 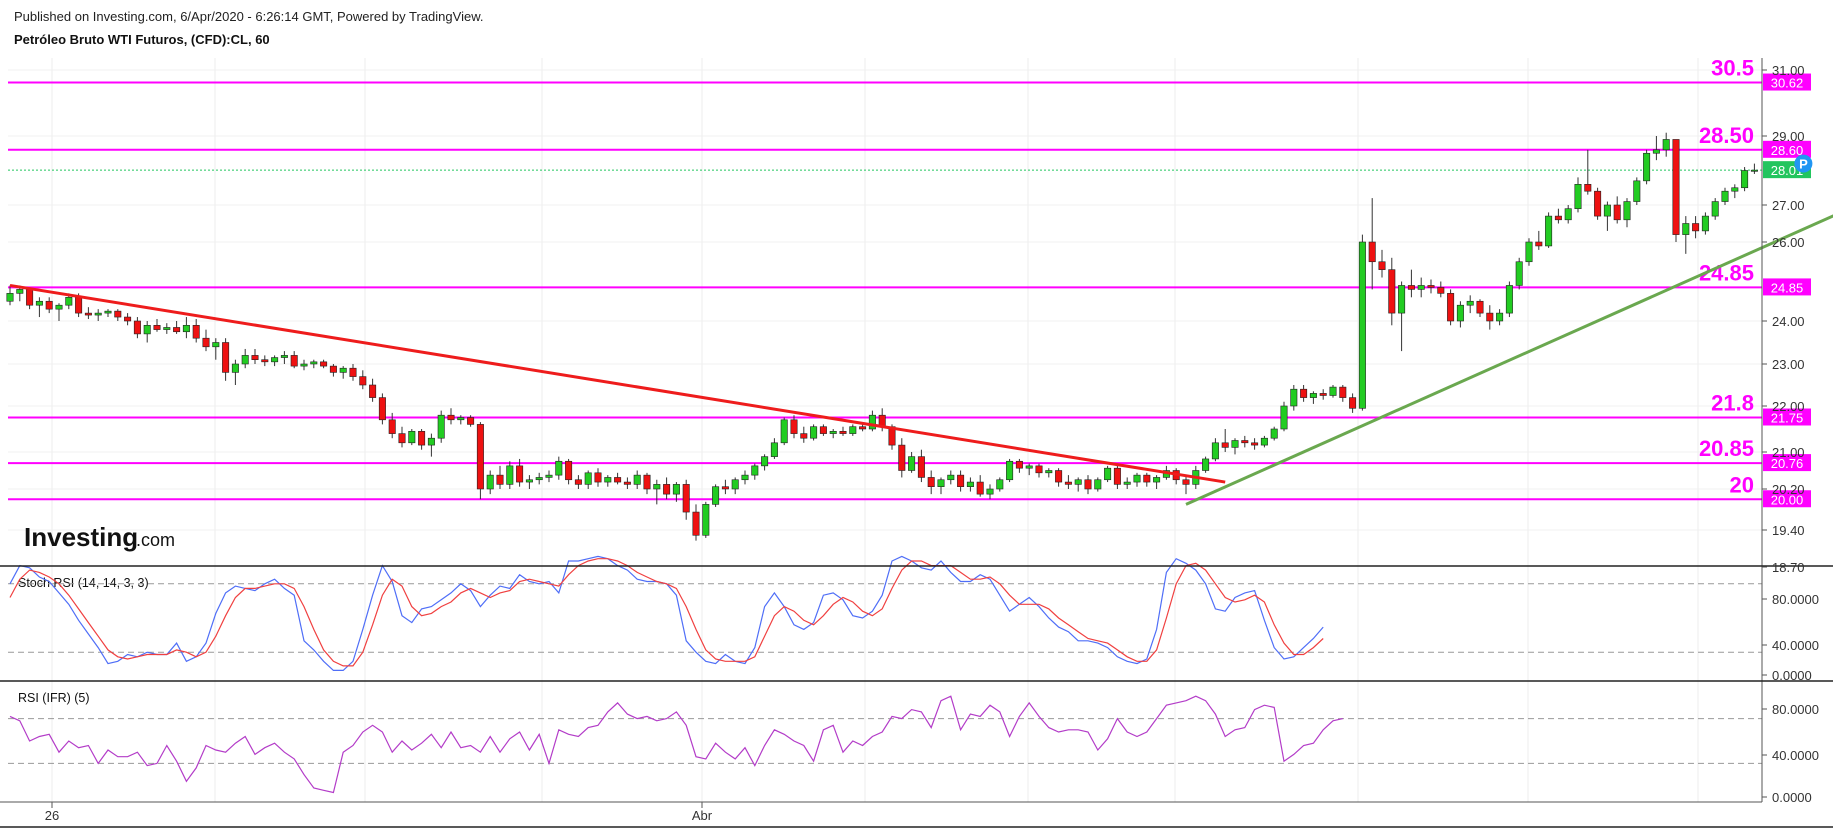 I want to click on level-label: 20, so click(x=1742, y=484).